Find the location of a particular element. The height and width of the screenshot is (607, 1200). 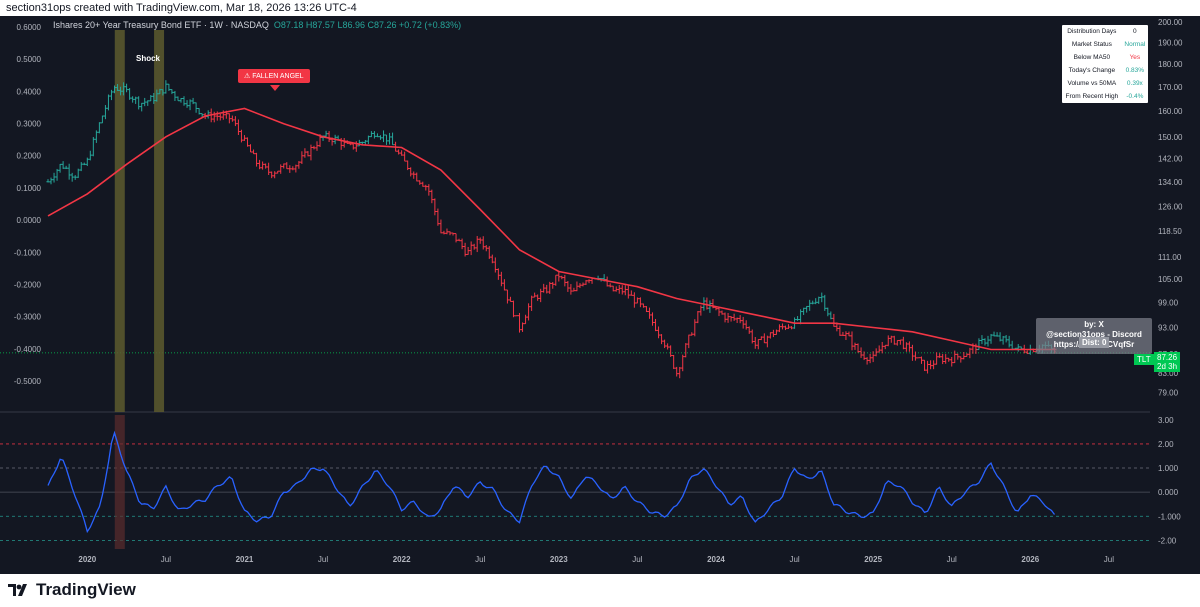

stats-value: 0.83% is located at coordinates (1135, 70).